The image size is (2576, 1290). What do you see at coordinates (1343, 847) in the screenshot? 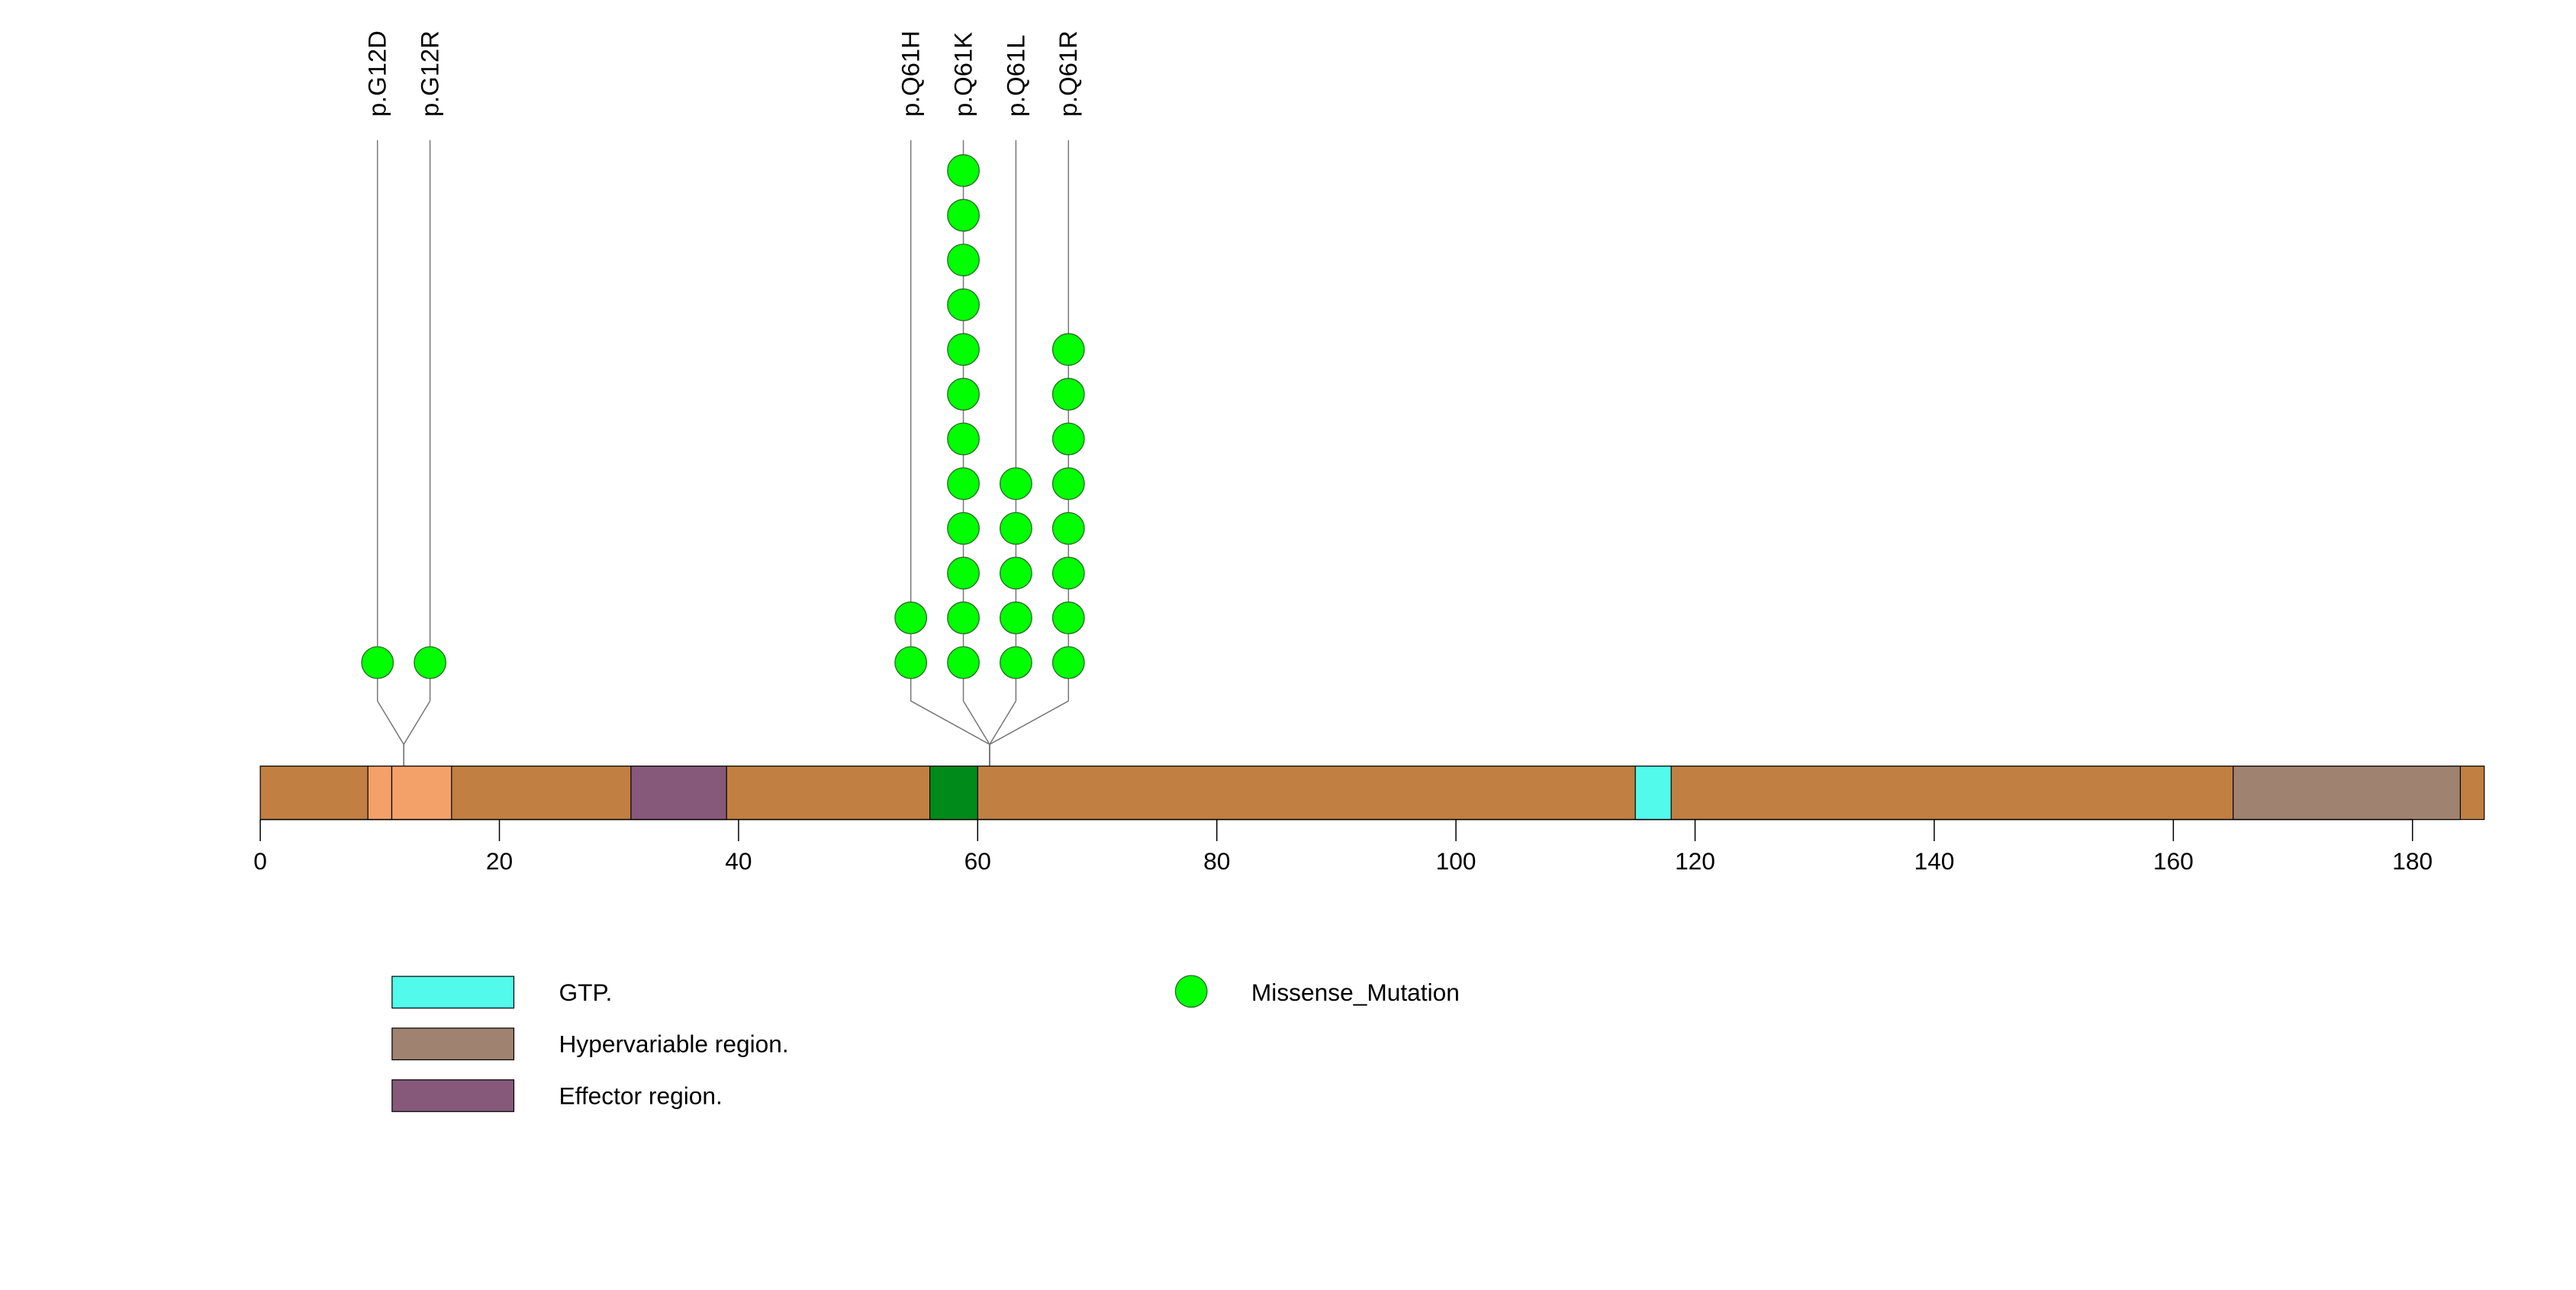
I see `x-axis: 0 20 40 60 80 100 120 140 160 180` at bounding box center [1343, 847].